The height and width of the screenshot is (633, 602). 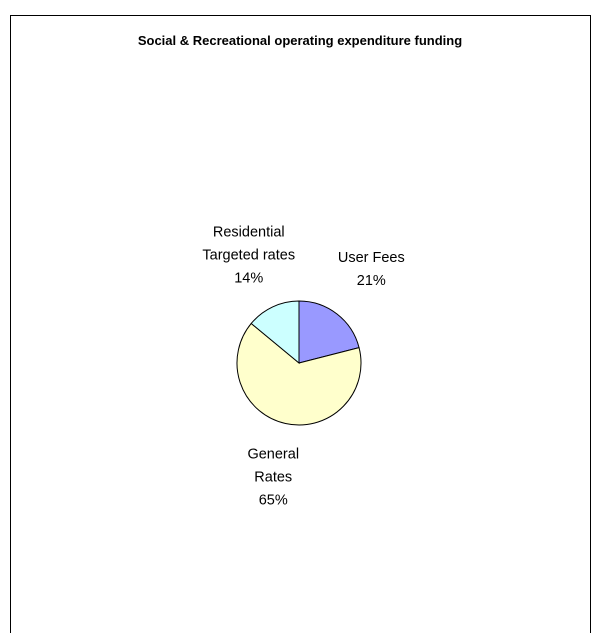 I want to click on slice-label: General Rates 65%, so click(x=273, y=478).